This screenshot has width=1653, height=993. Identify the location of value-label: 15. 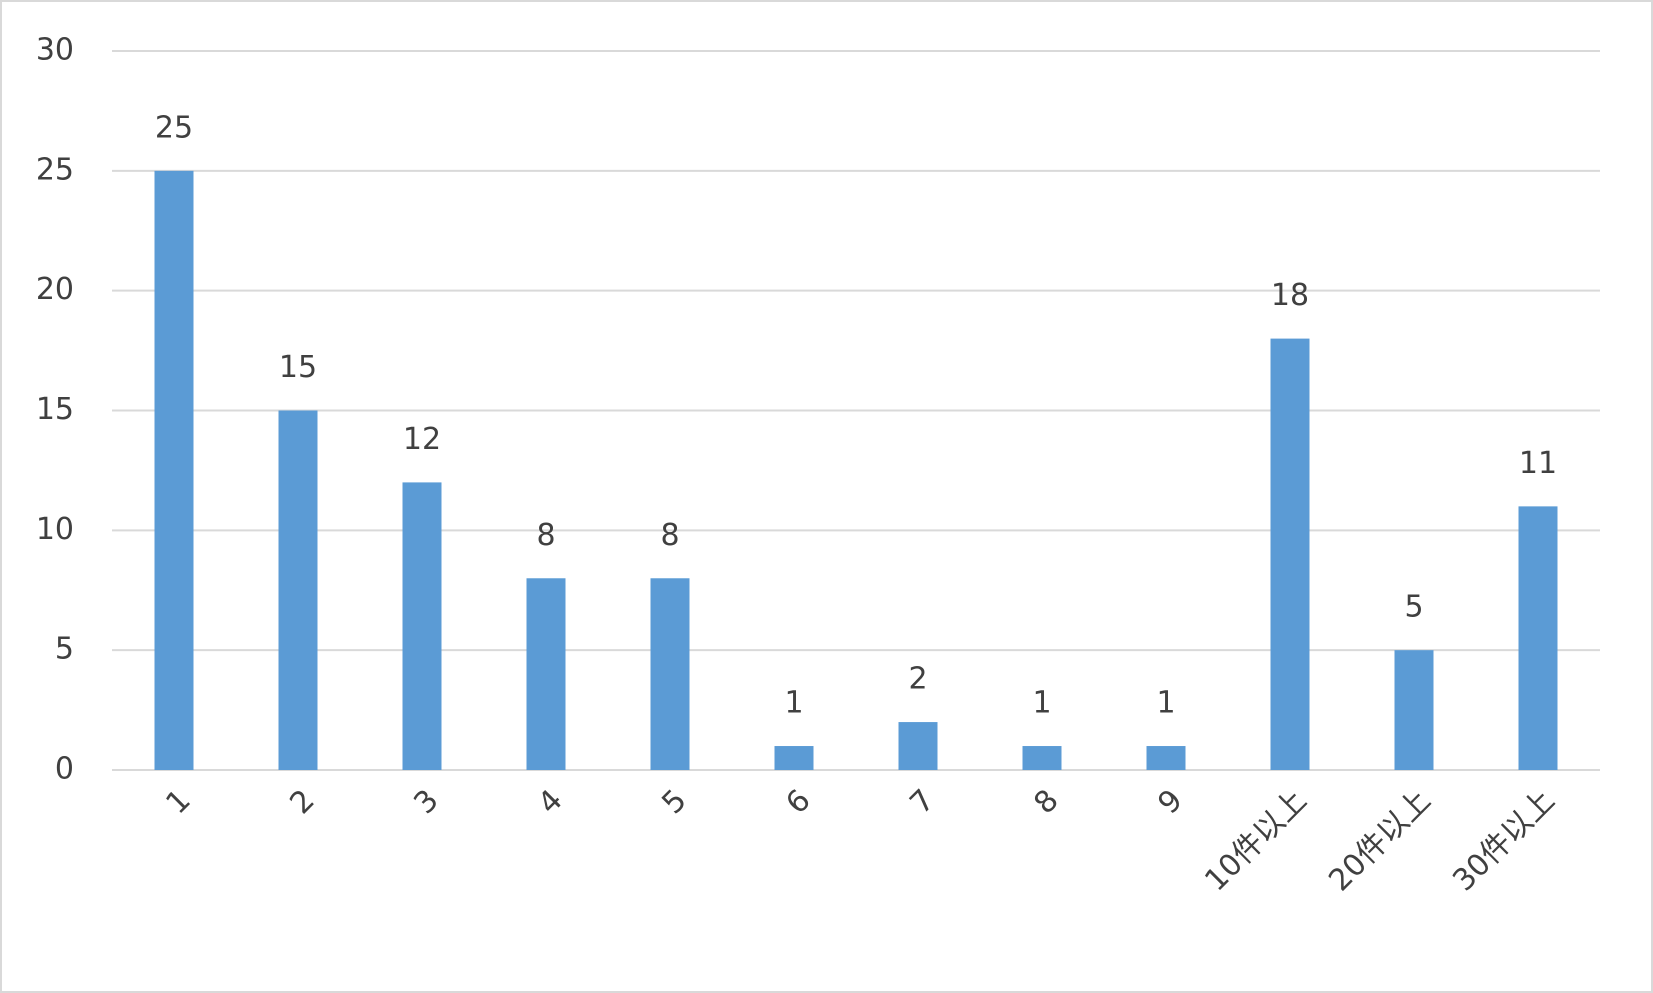
(298, 367).